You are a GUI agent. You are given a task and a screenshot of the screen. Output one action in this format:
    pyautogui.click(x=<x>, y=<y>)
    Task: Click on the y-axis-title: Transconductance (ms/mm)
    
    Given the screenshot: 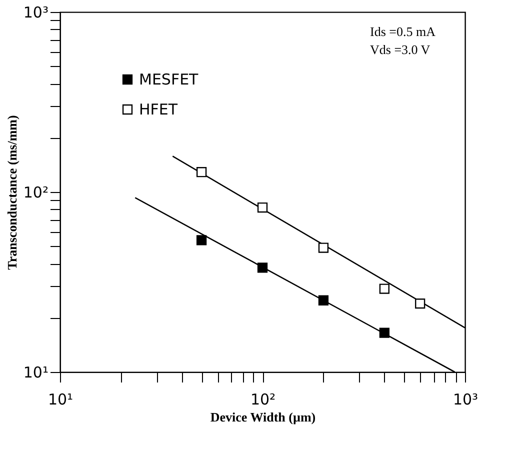 What is the action you would take?
    pyautogui.click(x=12, y=192)
    